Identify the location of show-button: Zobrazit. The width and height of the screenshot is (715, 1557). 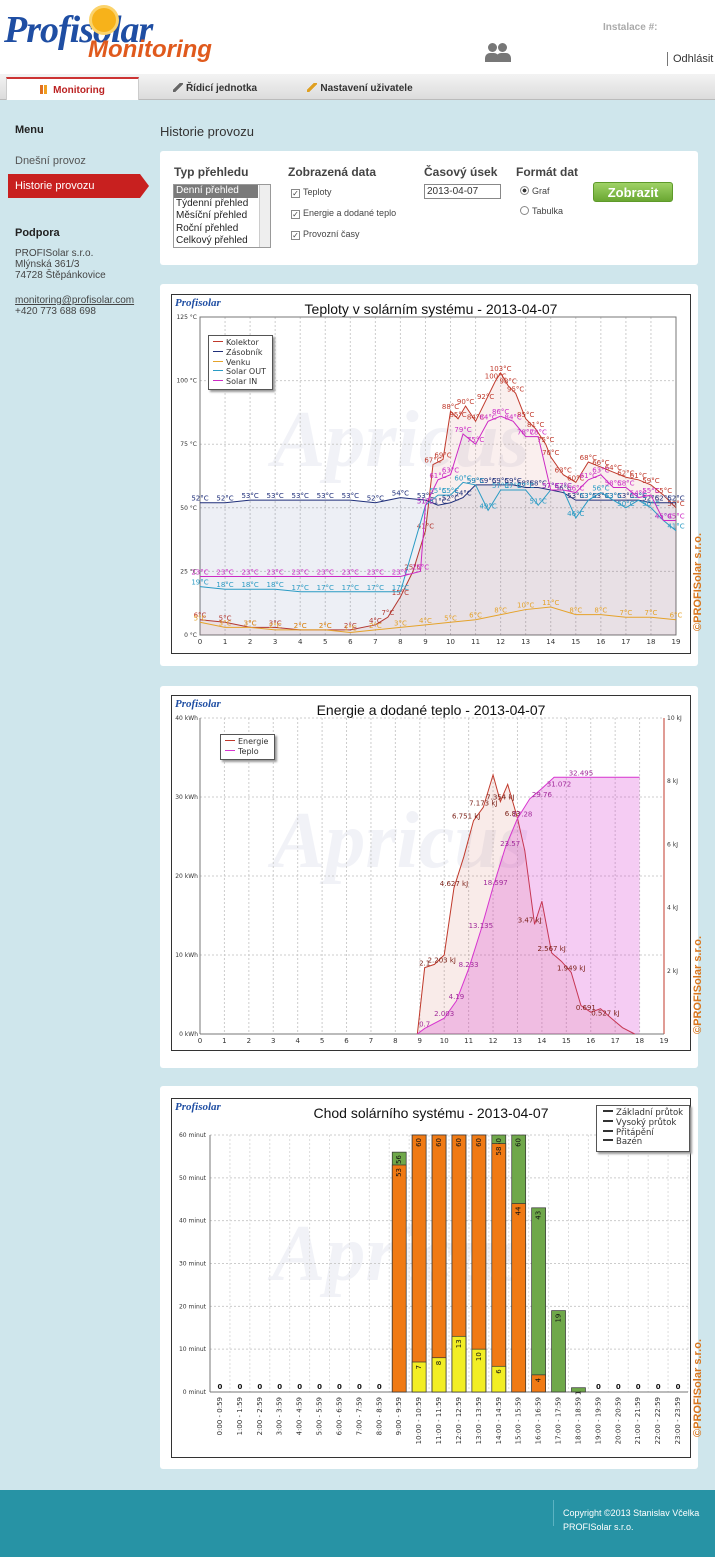
(633, 192).